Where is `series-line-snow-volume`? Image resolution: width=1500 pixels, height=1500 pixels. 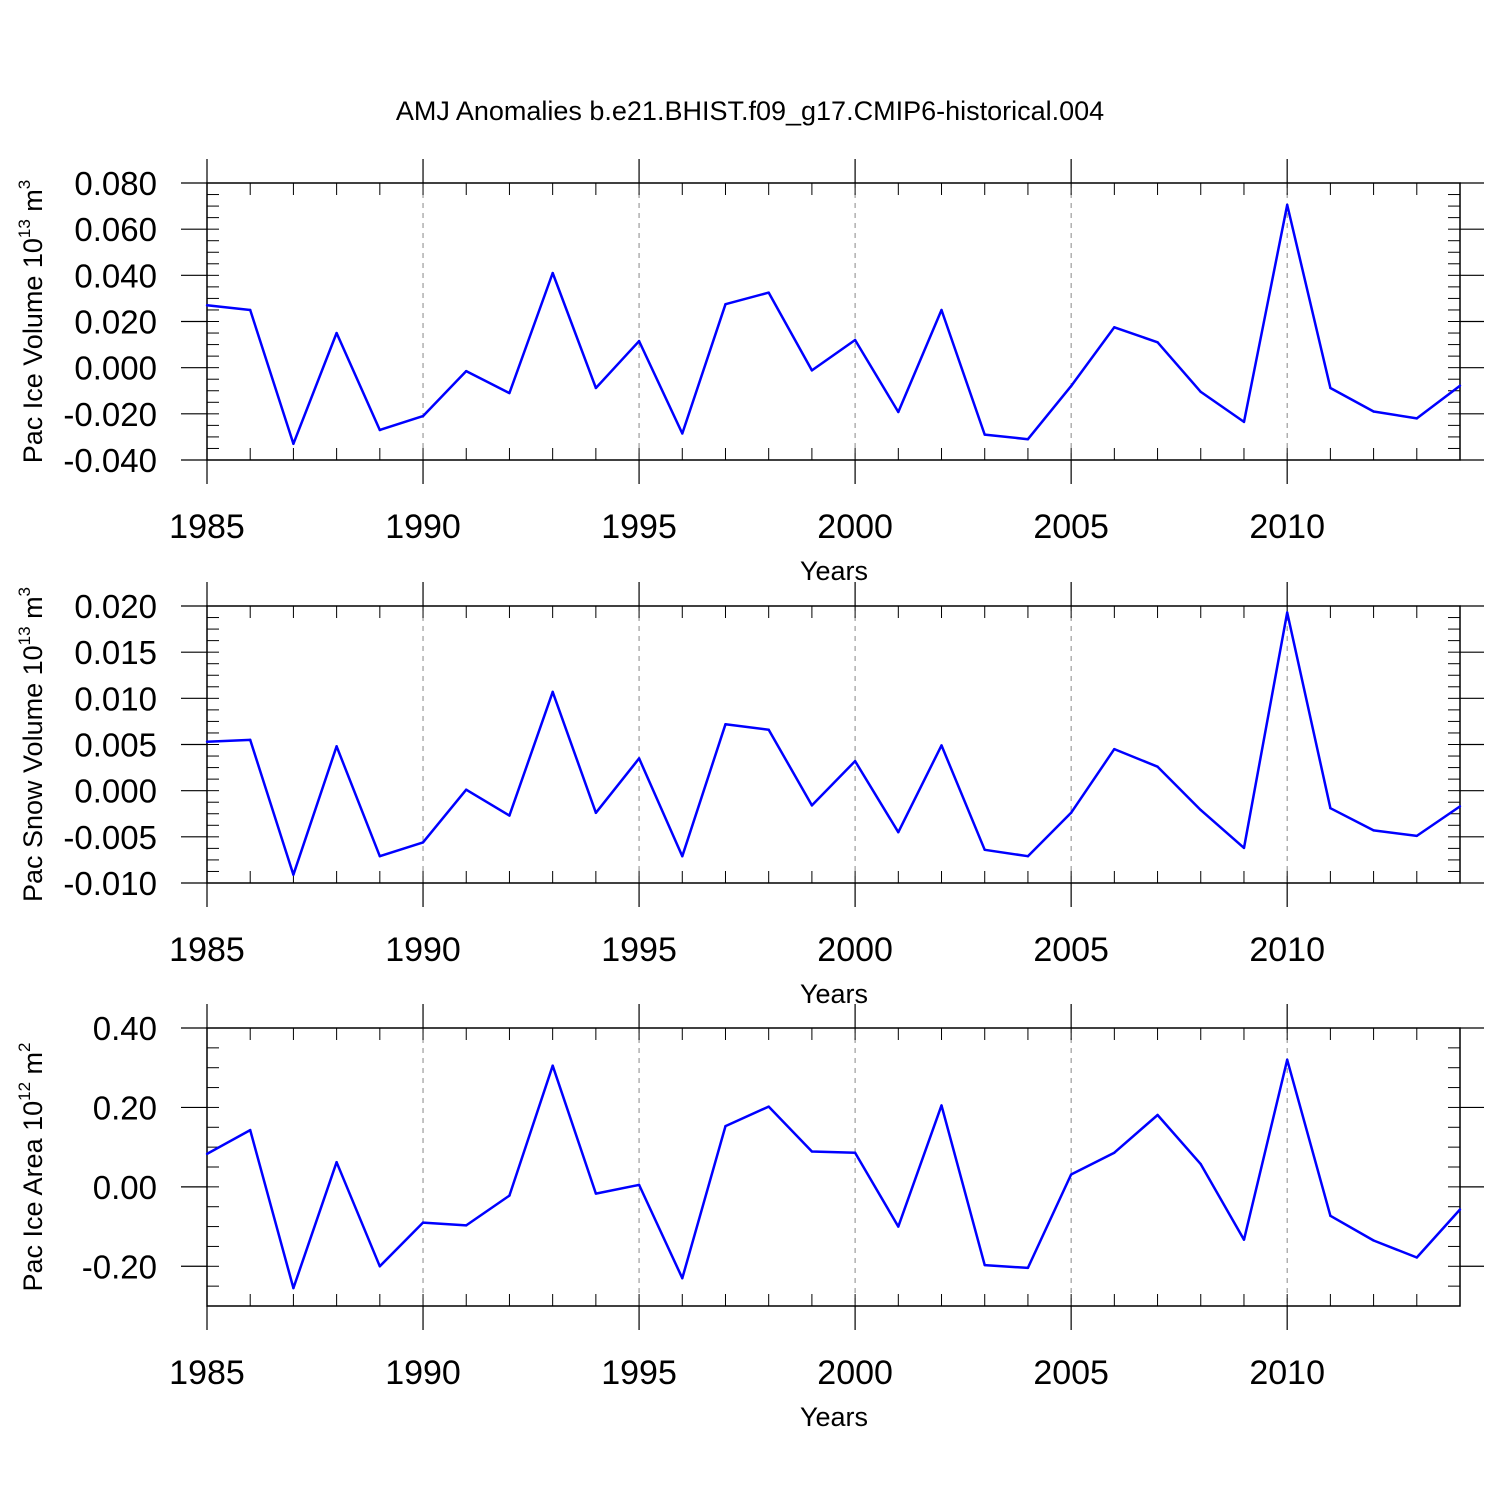 series-line-snow-volume is located at coordinates (833, 743).